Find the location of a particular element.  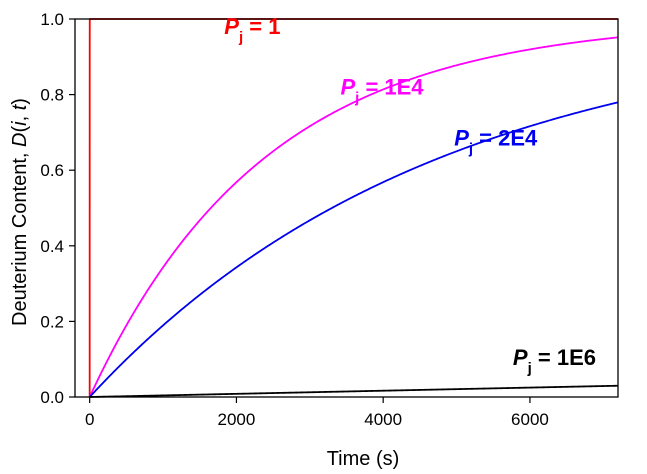

series-label-1: Pj = 1 is located at coordinates (252, 30).